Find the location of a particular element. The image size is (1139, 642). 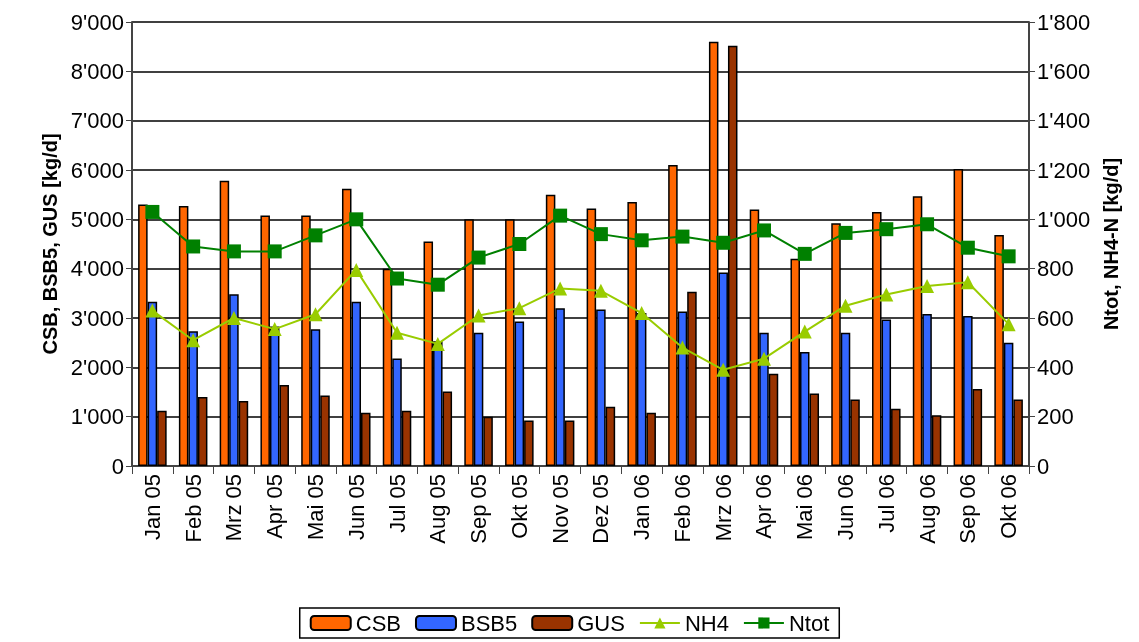

y2-tick-label: 1'200 is located at coordinates (1064, 170).